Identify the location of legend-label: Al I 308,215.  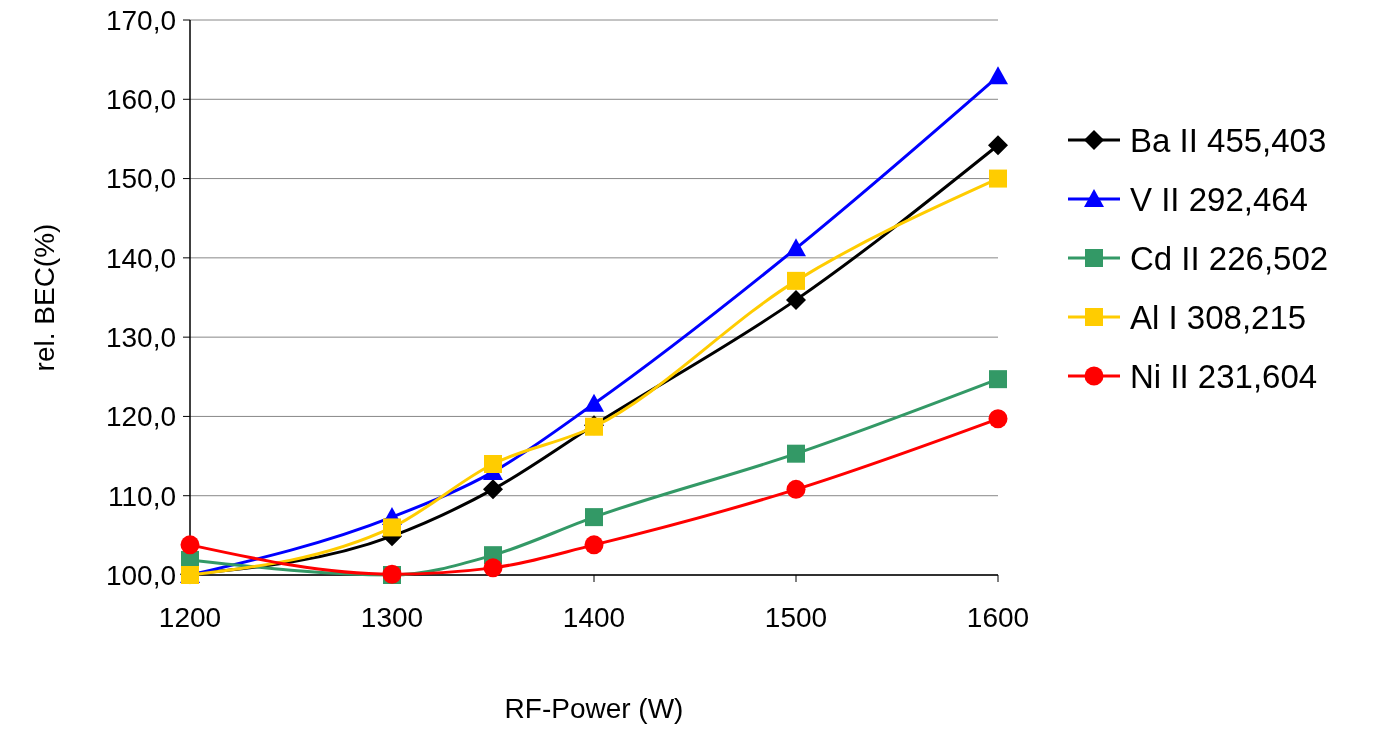
(1218, 317).